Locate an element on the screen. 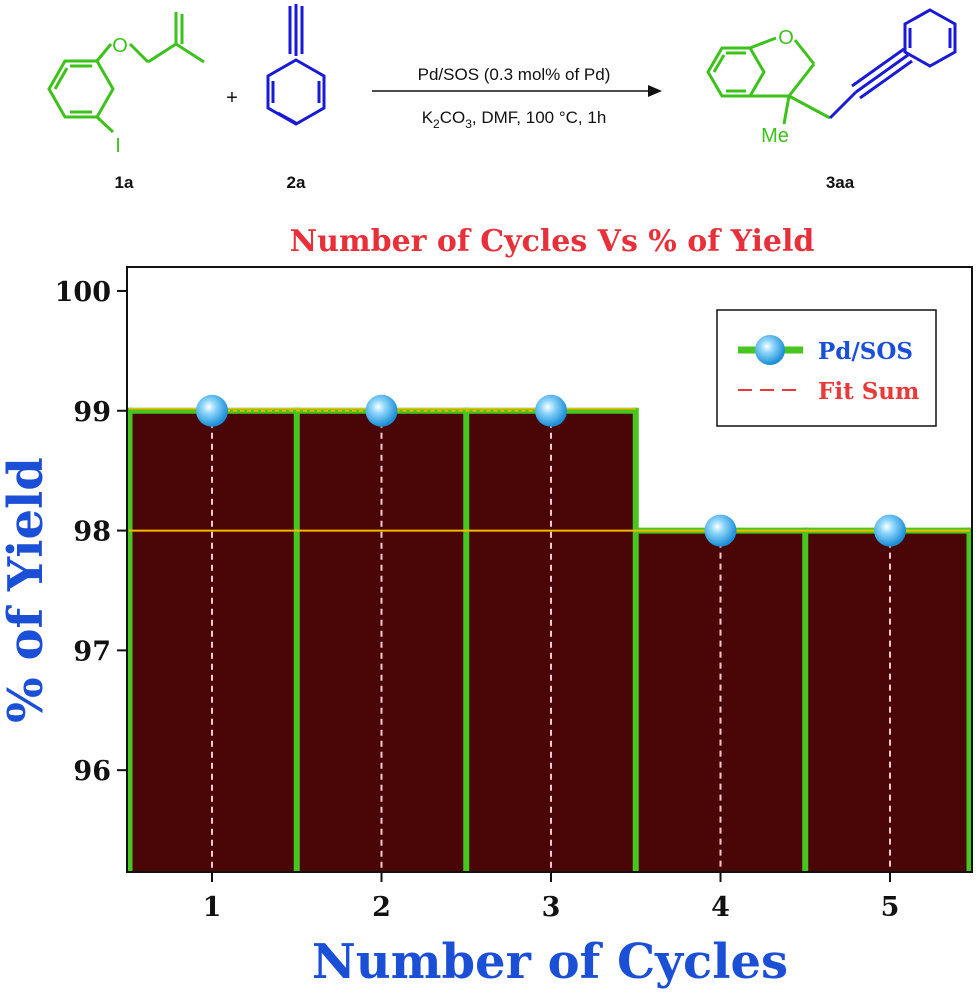  x-tick-label-4: 4 is located at coordinates (720, 907).